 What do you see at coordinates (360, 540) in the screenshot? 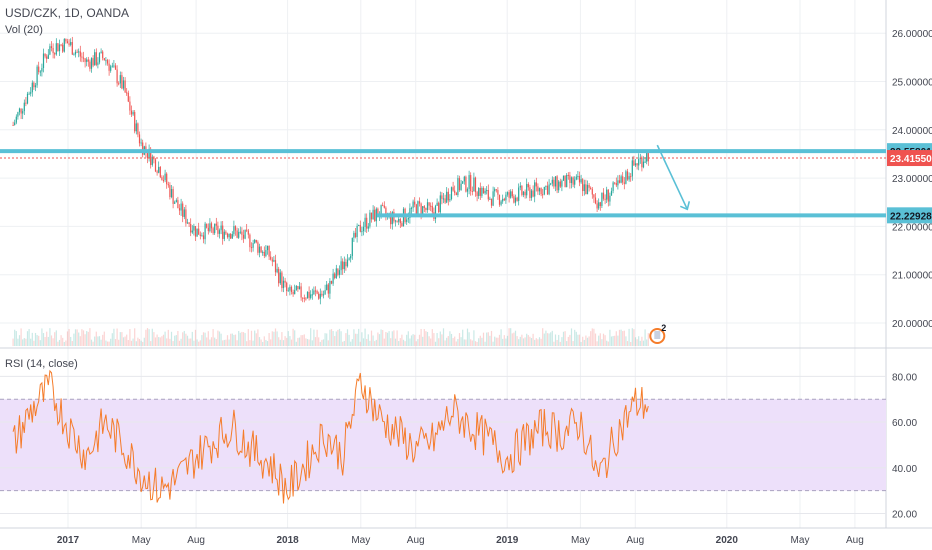
I see `time-tick-label: May` at bounding box center [360, 540].